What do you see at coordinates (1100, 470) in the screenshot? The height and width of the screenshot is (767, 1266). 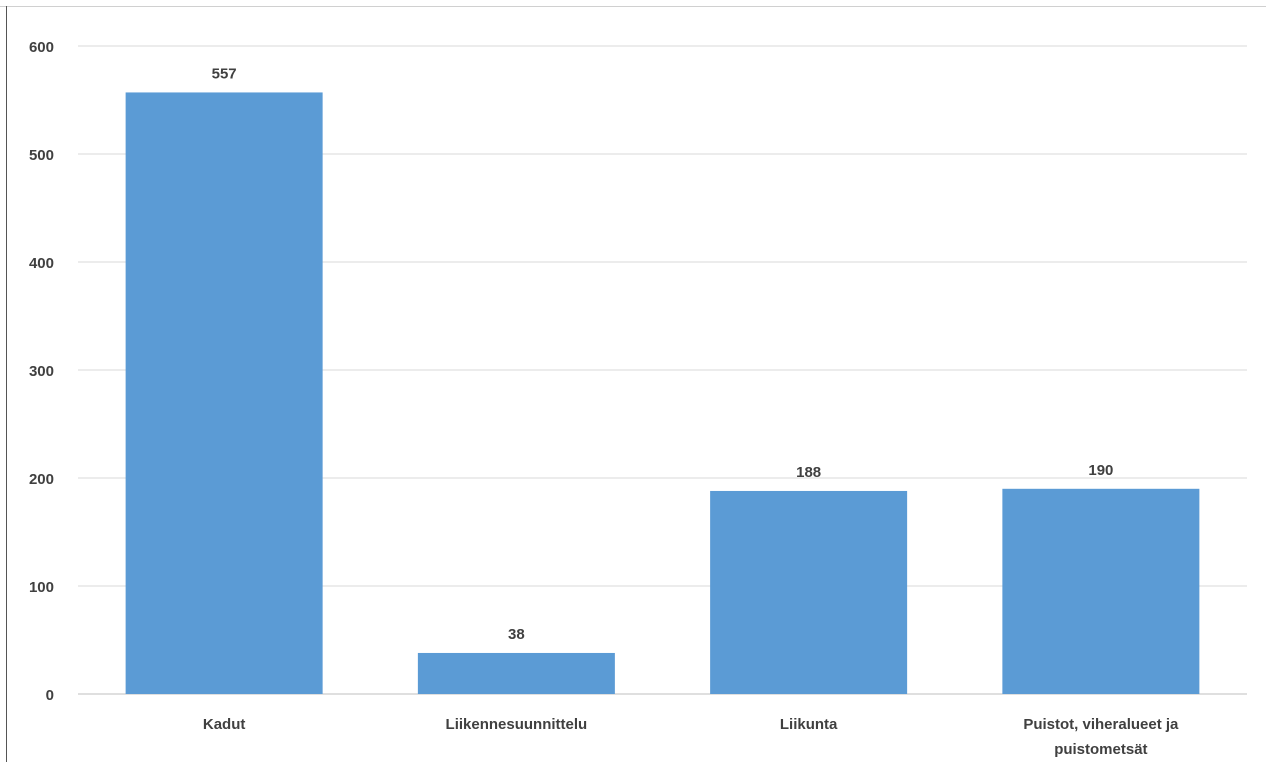 I see `data-label: 190` at bounding box center [1100, 470].